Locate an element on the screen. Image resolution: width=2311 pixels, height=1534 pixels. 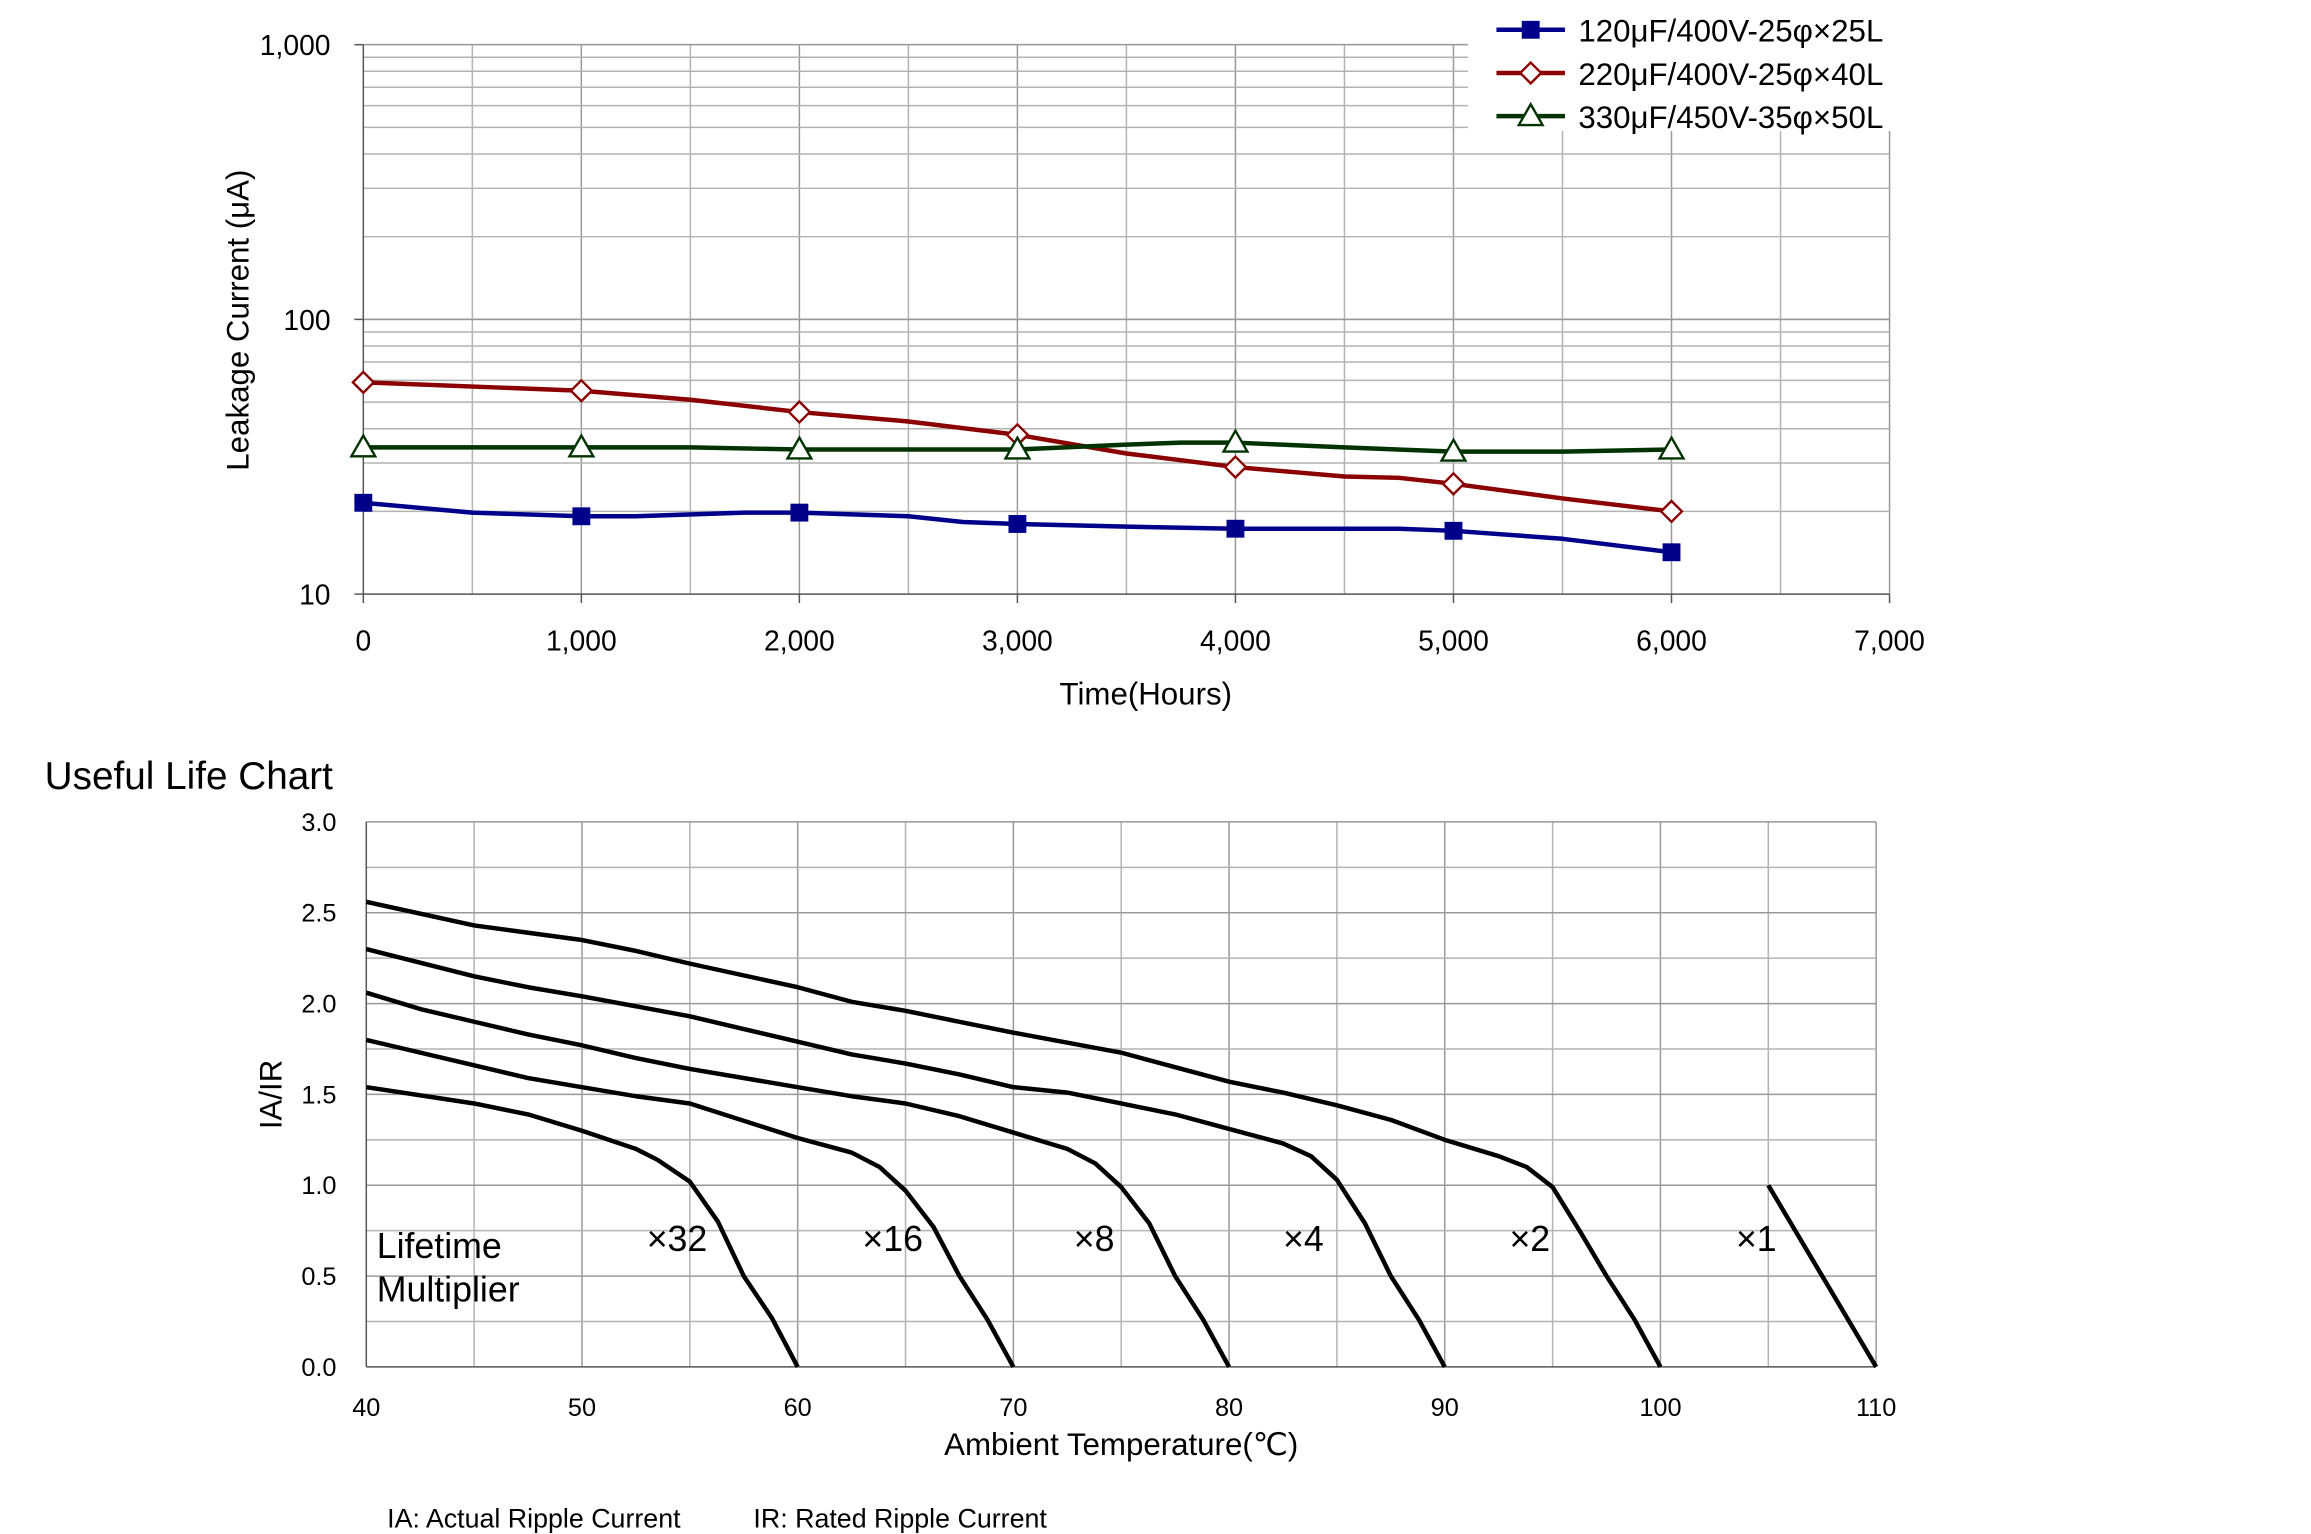
series-line is located at coordinates (1017, 527).